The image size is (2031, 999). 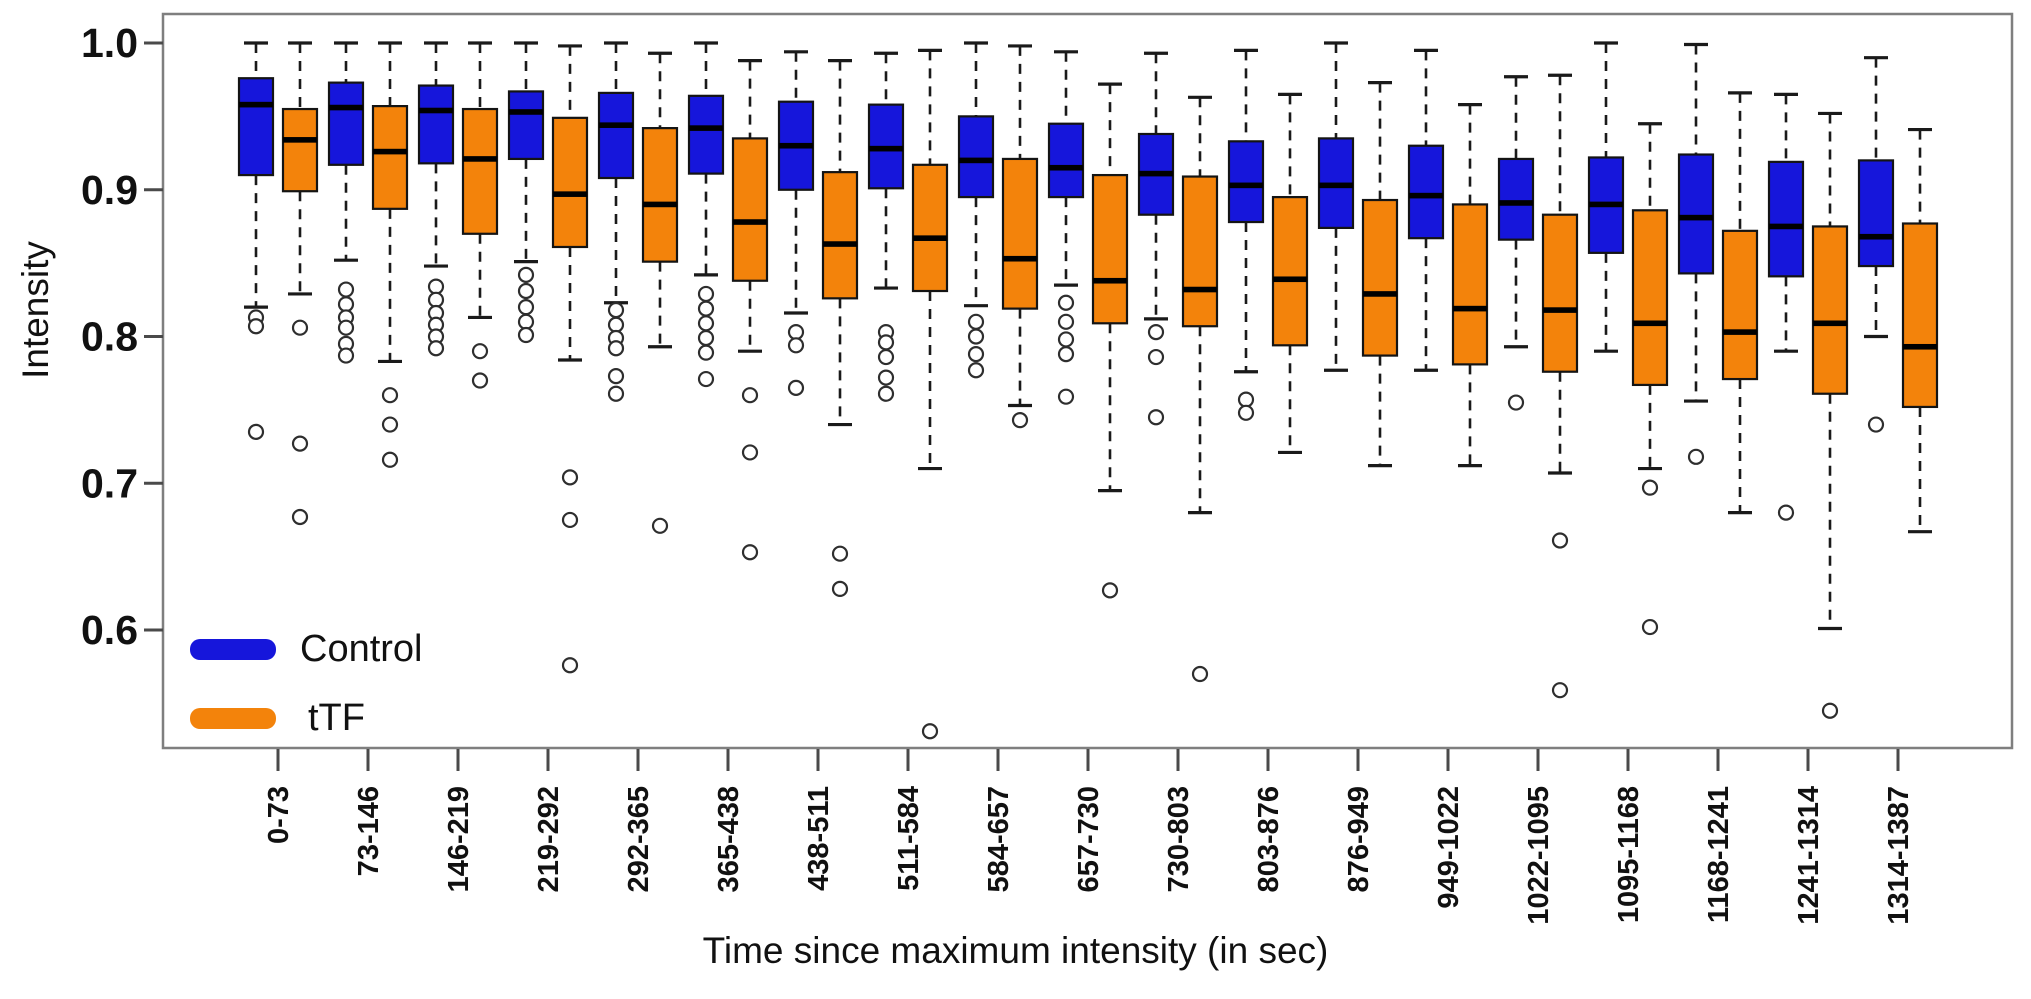 What do you see at coordinates (1809, 855) in the screenshot?
I see `x-tick-label: 1241-1314` at bounding box center [1809, 855].